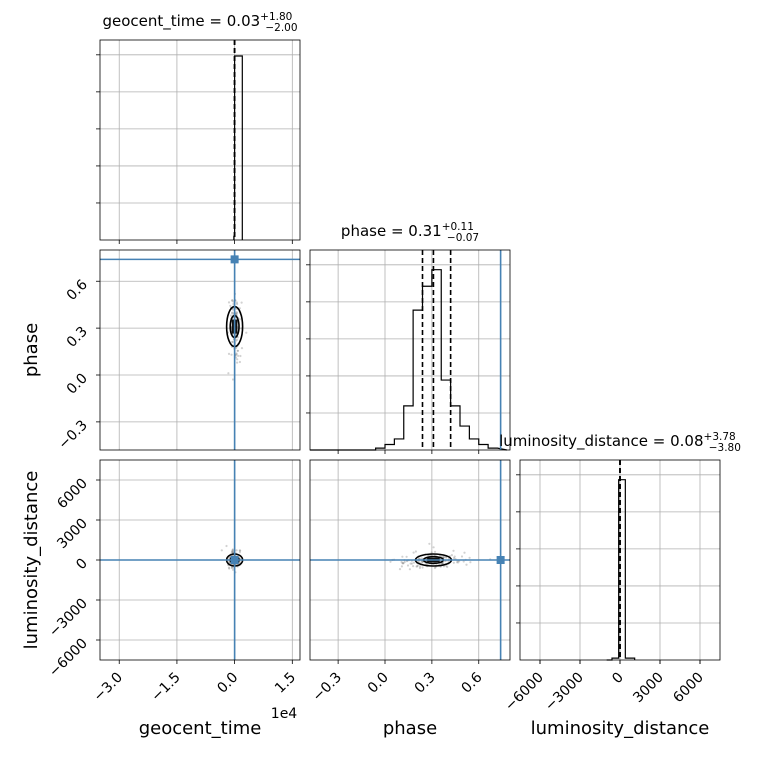 This screenshot has width=760, height=760. I want to click on panel-frame-phase, so click(410, 350).